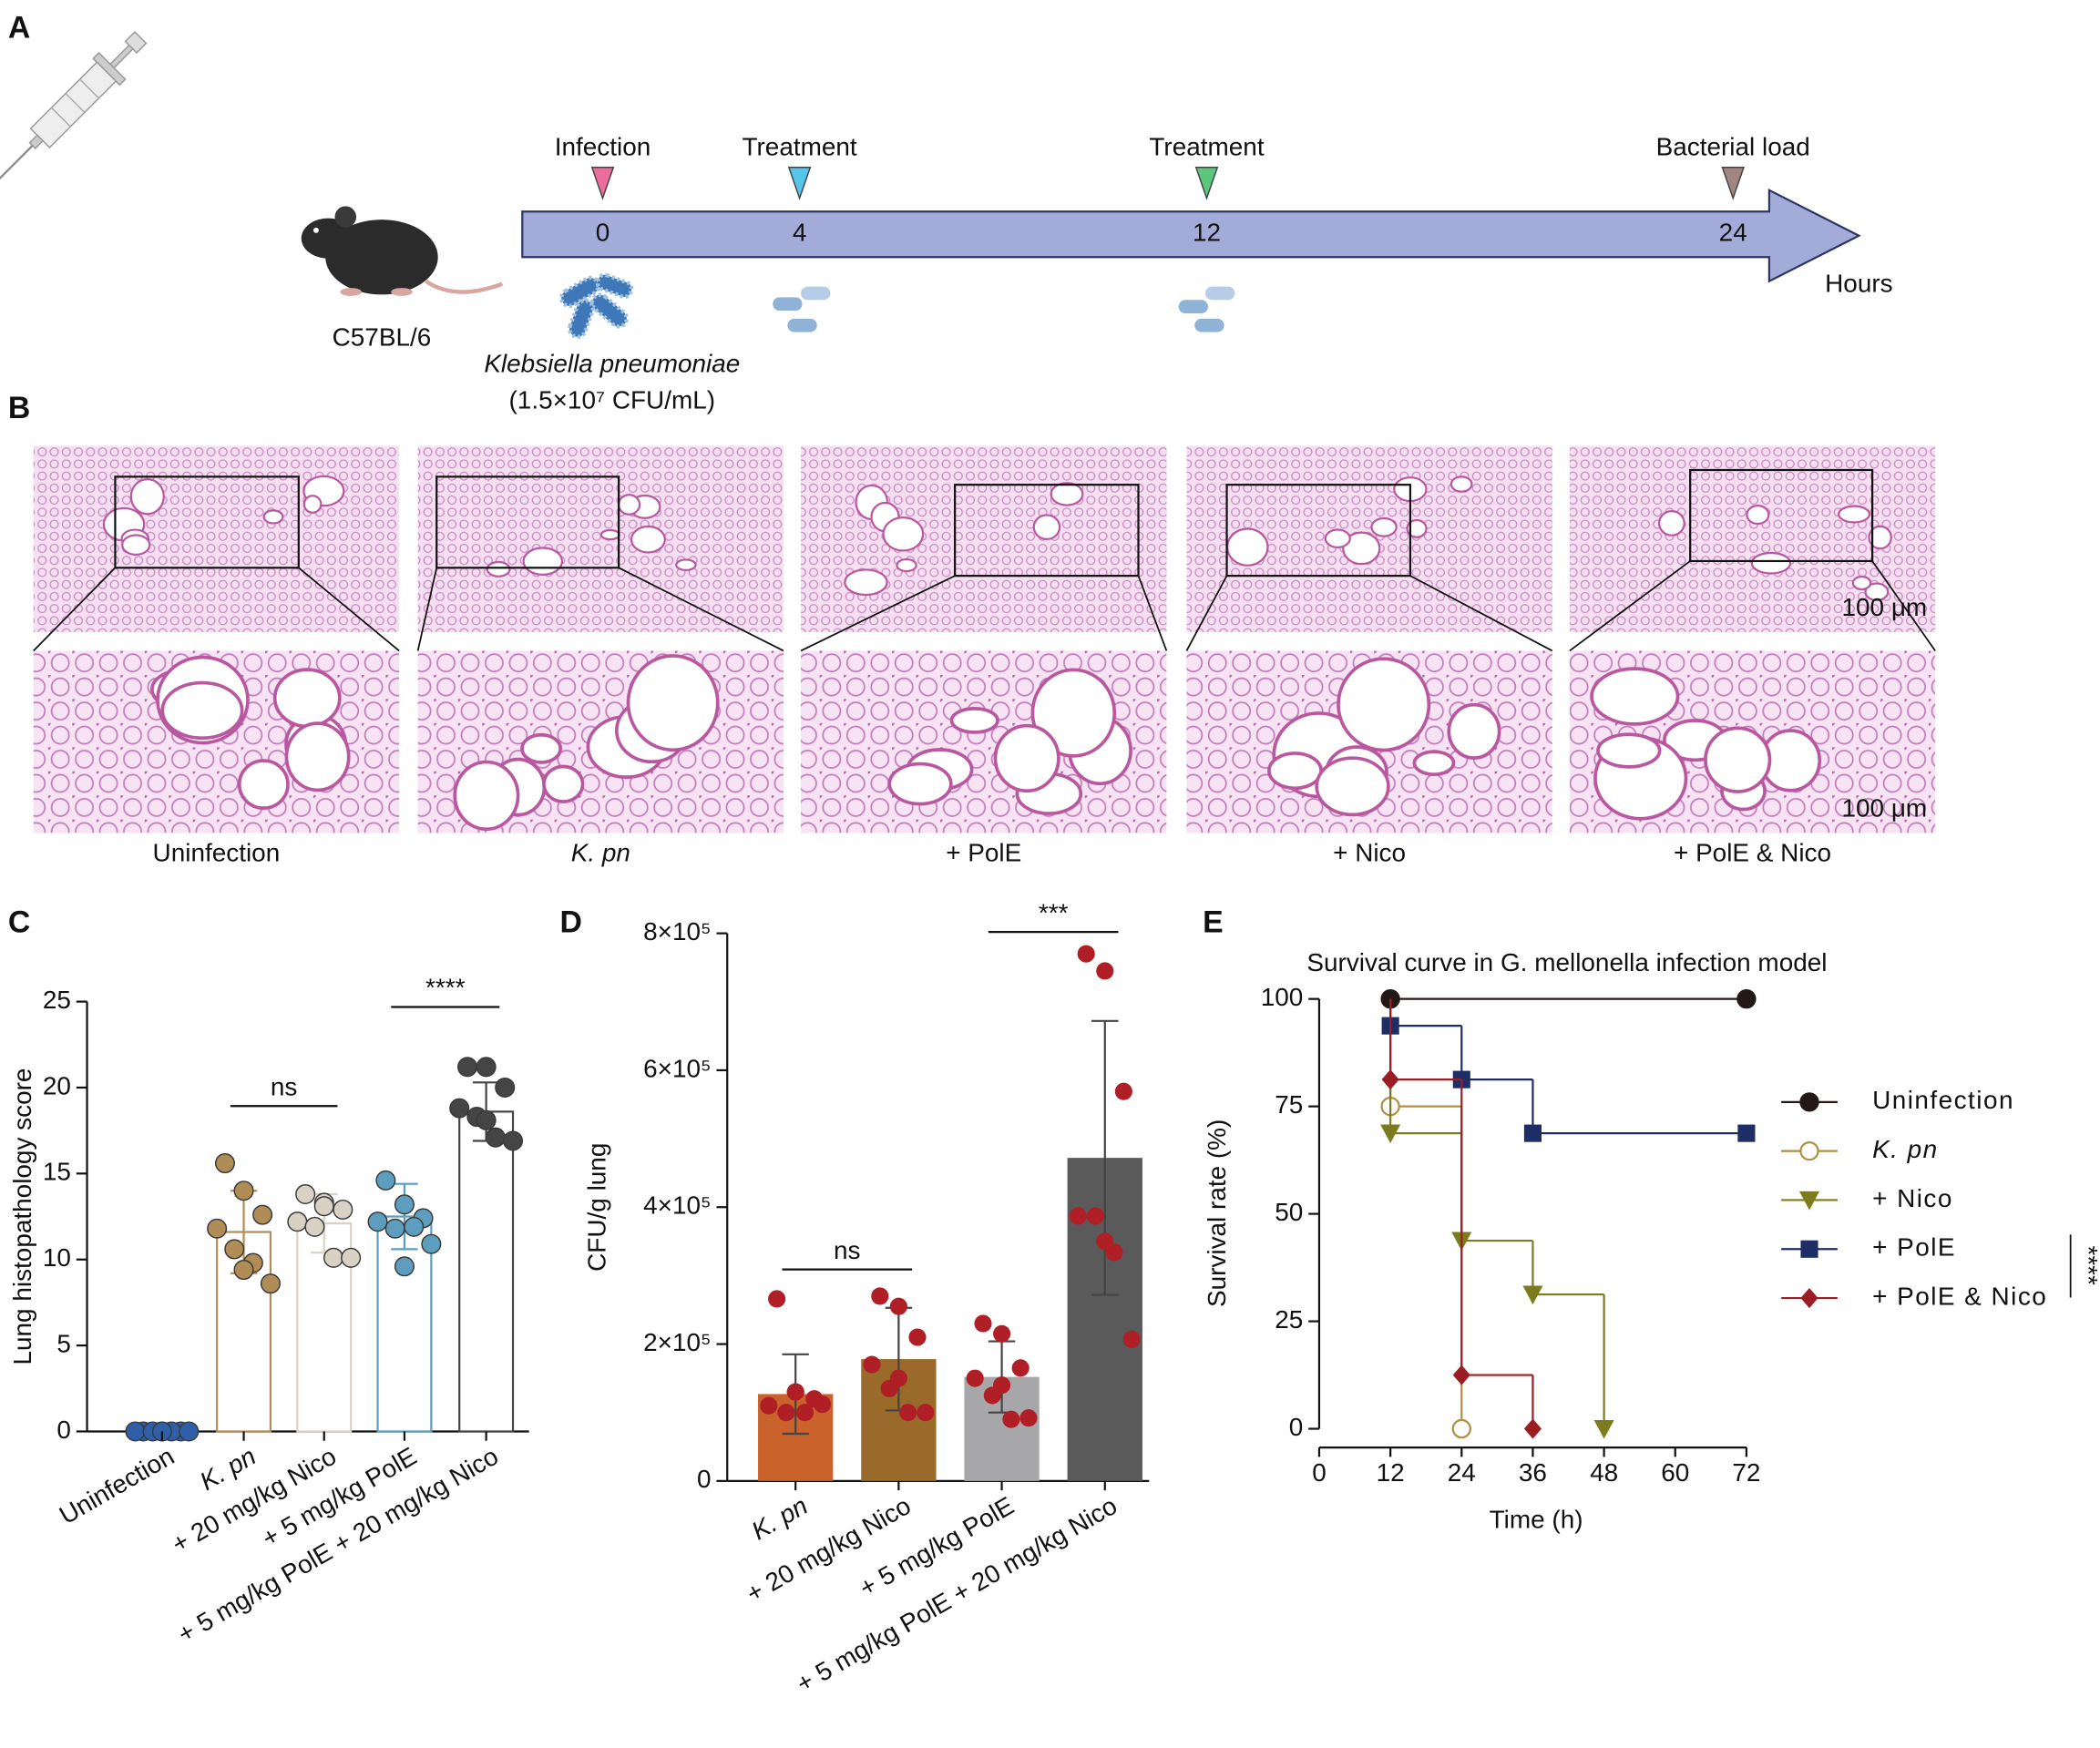 This screenshot has width=2100, height=1748. What do you see at coordinates (1537, 1519) in the screenshot?
I see `x-axis-label: Time (h)` at bounding box center [1537, 1519].